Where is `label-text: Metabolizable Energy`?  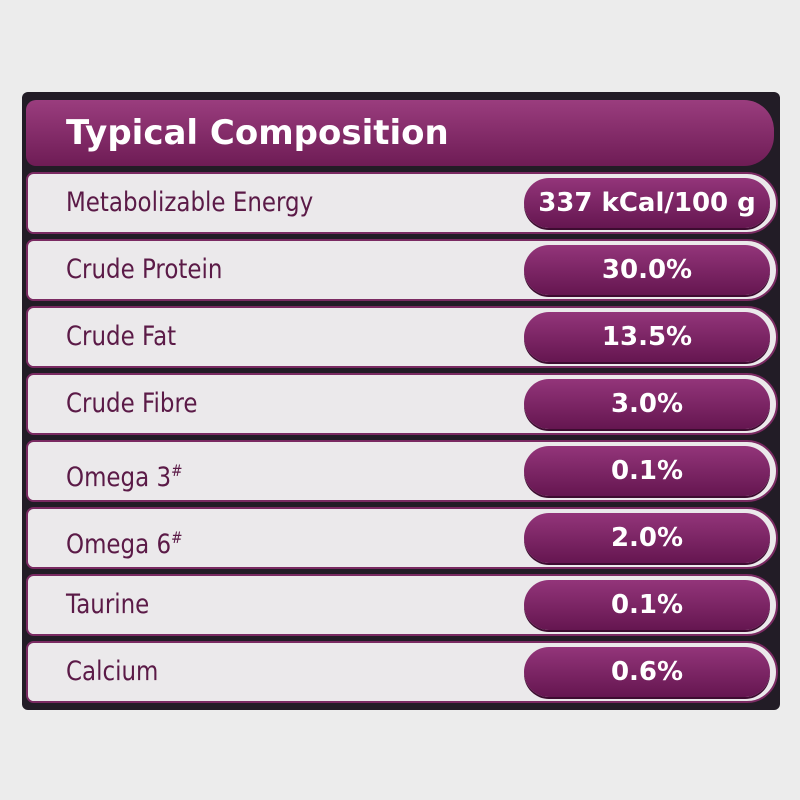 label-text: Metabolizable Energy is located at coordinates (190, 202).